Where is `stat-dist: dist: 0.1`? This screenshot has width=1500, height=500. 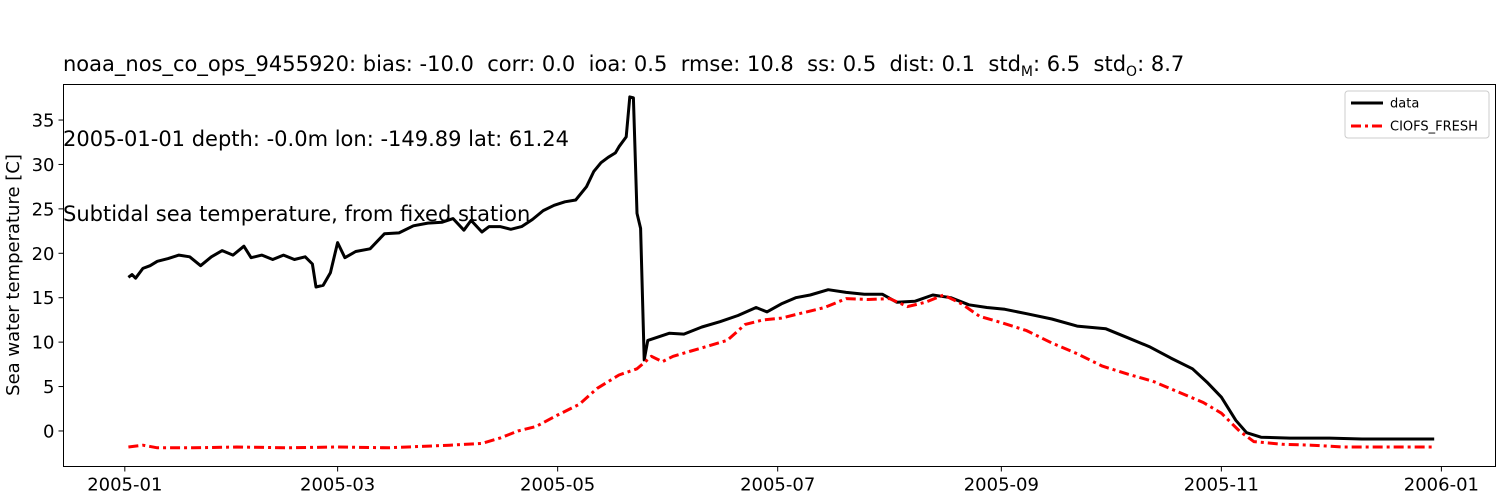 stat-dist: dist: 0.1 is located at coordinates (926, 64).